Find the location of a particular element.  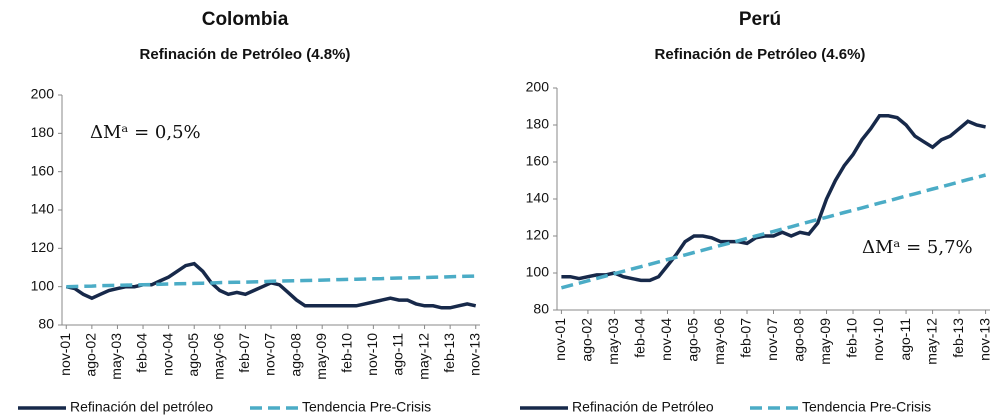

legend-label: Refinación del petróleo is located at coordinates (141, 407).